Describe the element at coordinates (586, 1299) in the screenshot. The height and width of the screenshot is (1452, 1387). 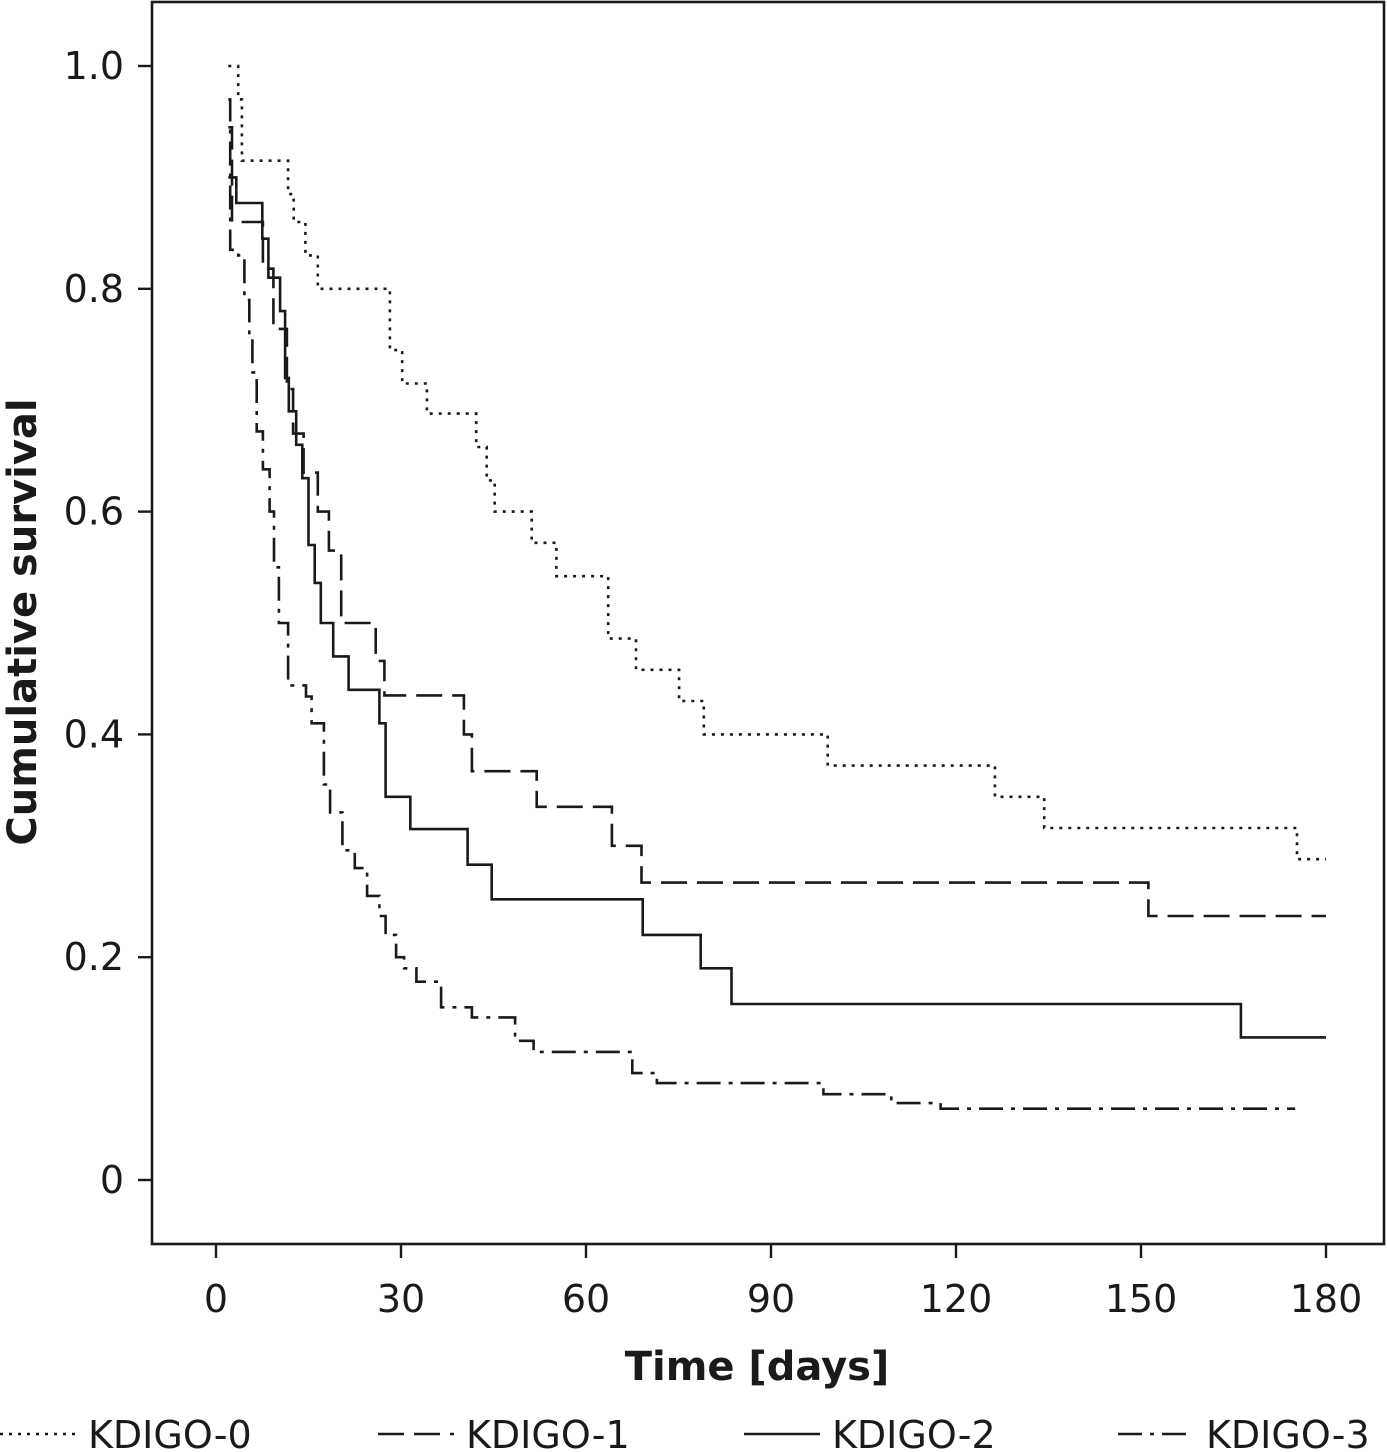
I see `x-tick-label-60: 60` at that location.